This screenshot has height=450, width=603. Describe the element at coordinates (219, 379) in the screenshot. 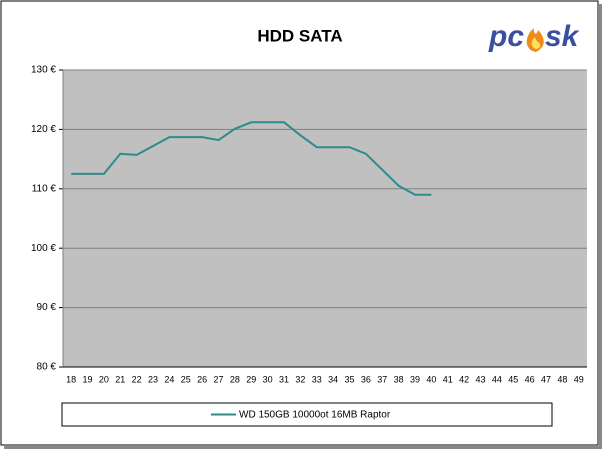

I see `x-tick-label: 27` at that location.